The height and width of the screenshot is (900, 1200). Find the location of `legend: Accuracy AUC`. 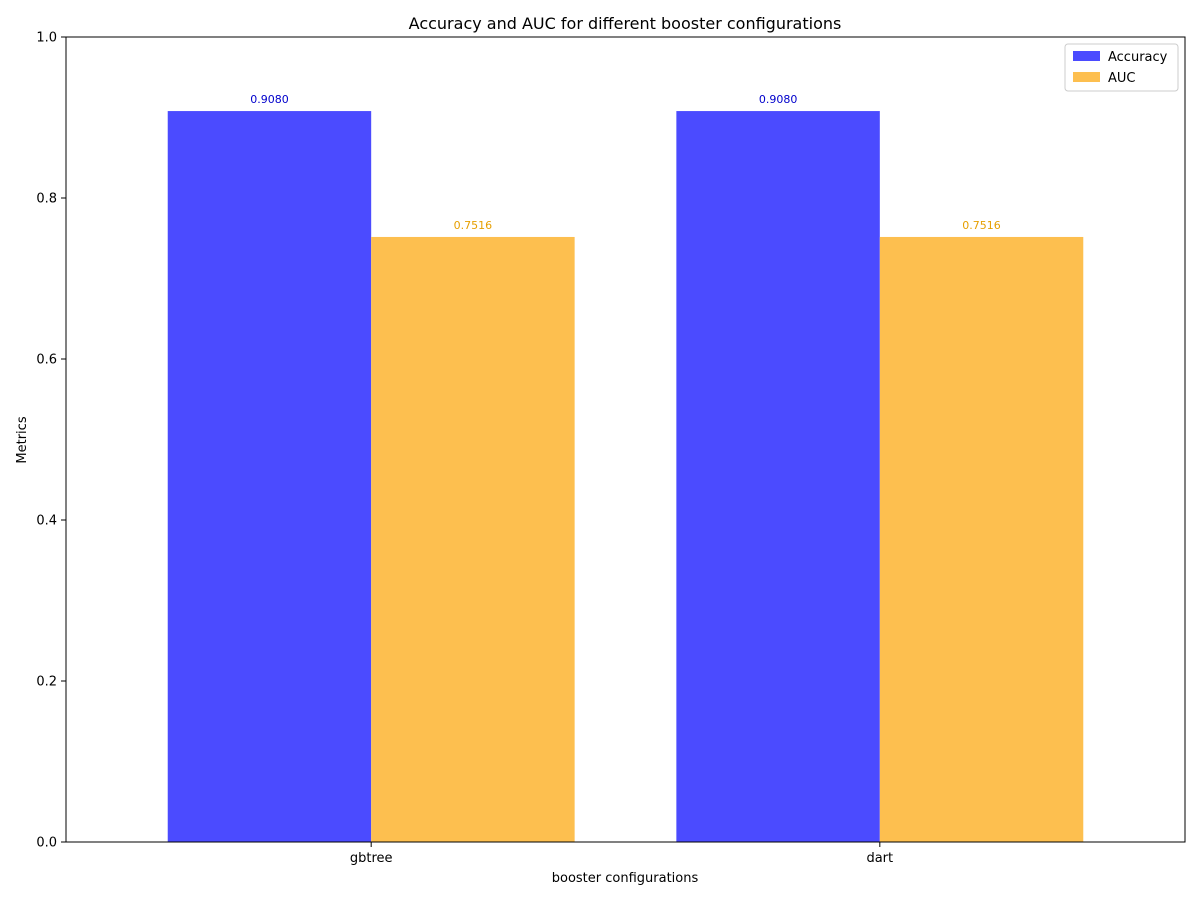

legend: Accuracy AUC is located at coordinates (1121, 67).